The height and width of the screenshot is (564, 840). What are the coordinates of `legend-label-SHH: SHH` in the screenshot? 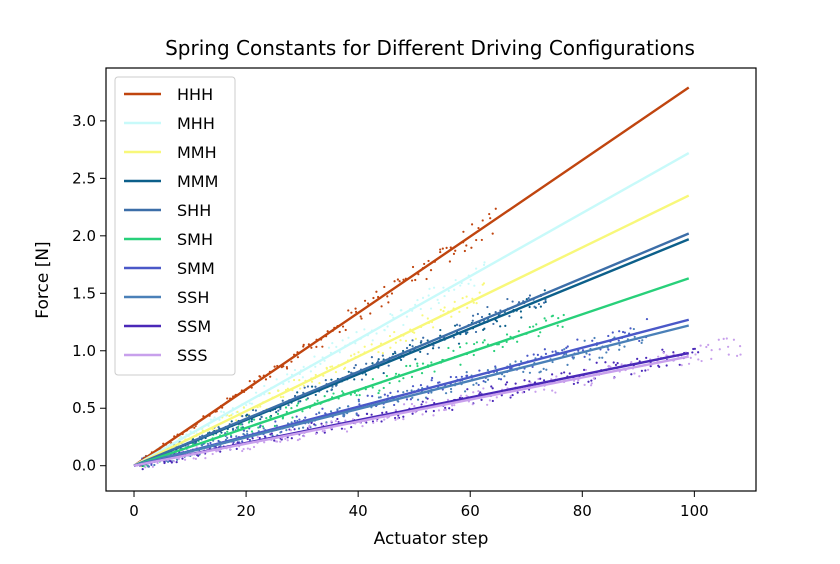 It's located at (194, 210).